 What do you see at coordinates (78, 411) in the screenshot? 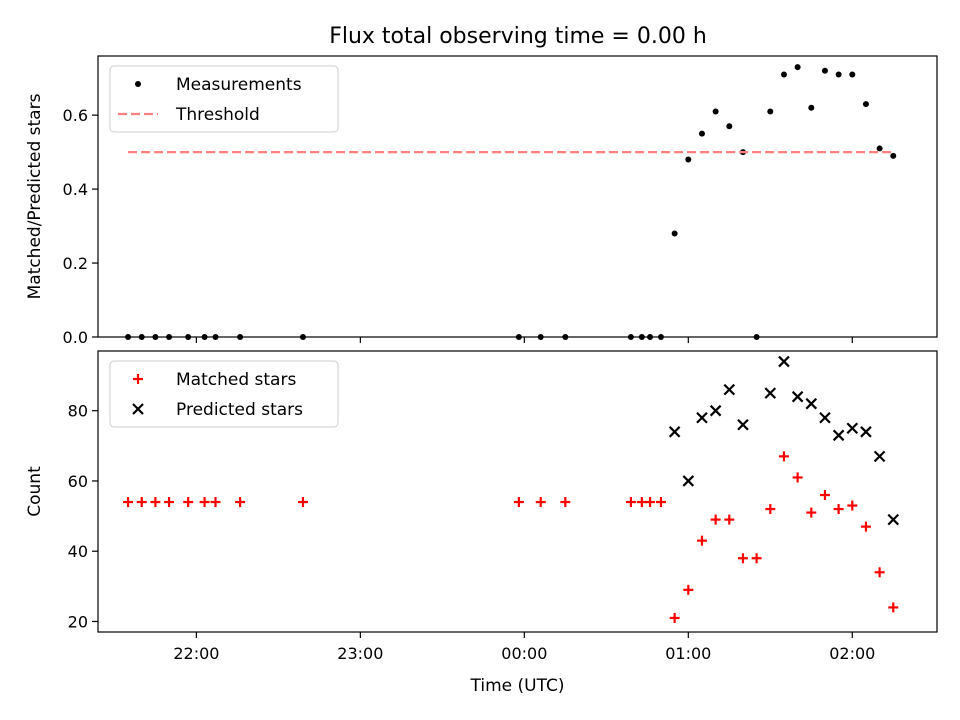
I see `y-tick-label: 80` at bounding box center [78, 411].